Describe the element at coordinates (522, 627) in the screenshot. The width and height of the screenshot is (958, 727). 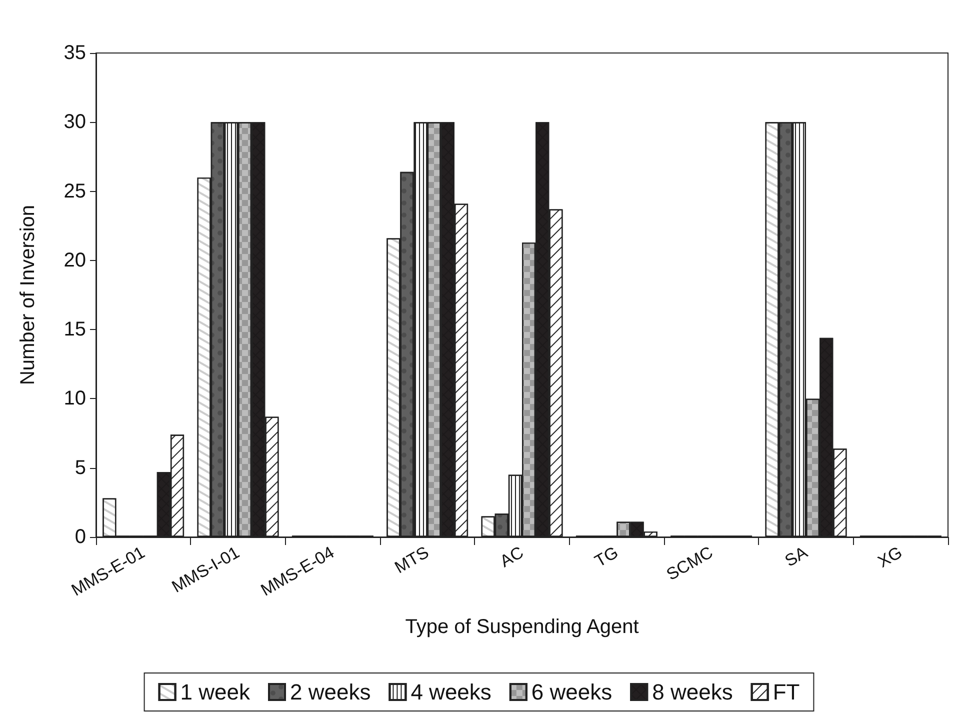
I see `x-axis-title: Type of Suspending Agent` at that location.